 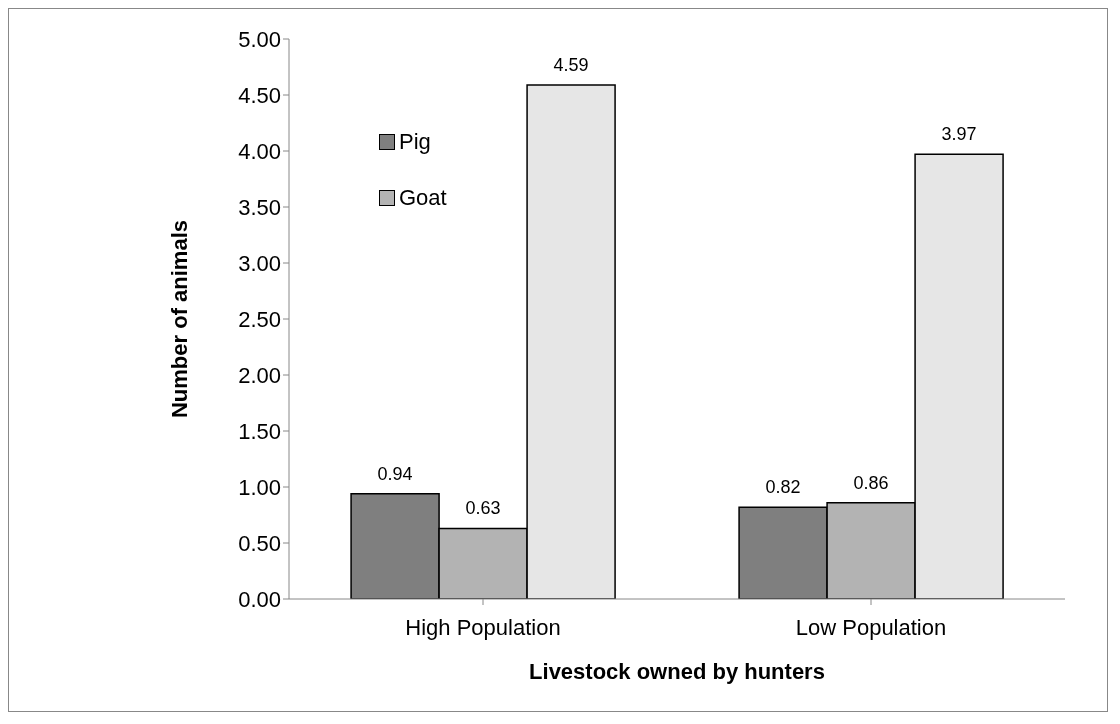 I want to click on y-tick-label: 5.00, so click(x=259, y=39).